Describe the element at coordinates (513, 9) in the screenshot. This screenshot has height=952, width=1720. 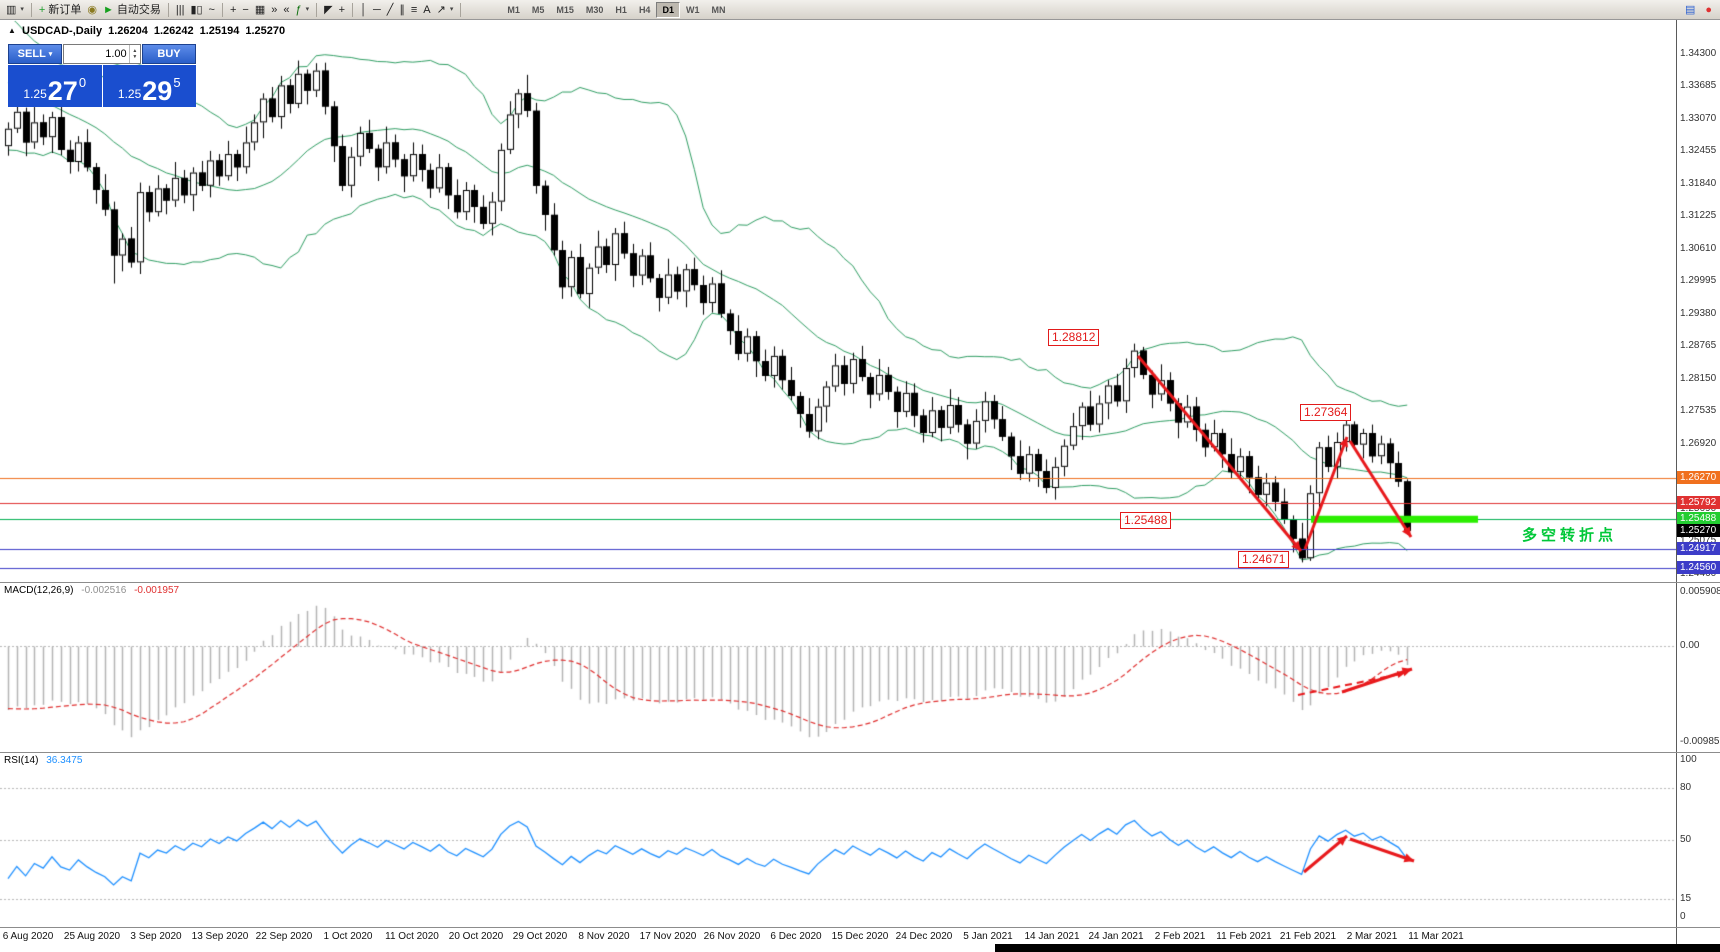
I see `timeframe-m1-button: M1` at that location.